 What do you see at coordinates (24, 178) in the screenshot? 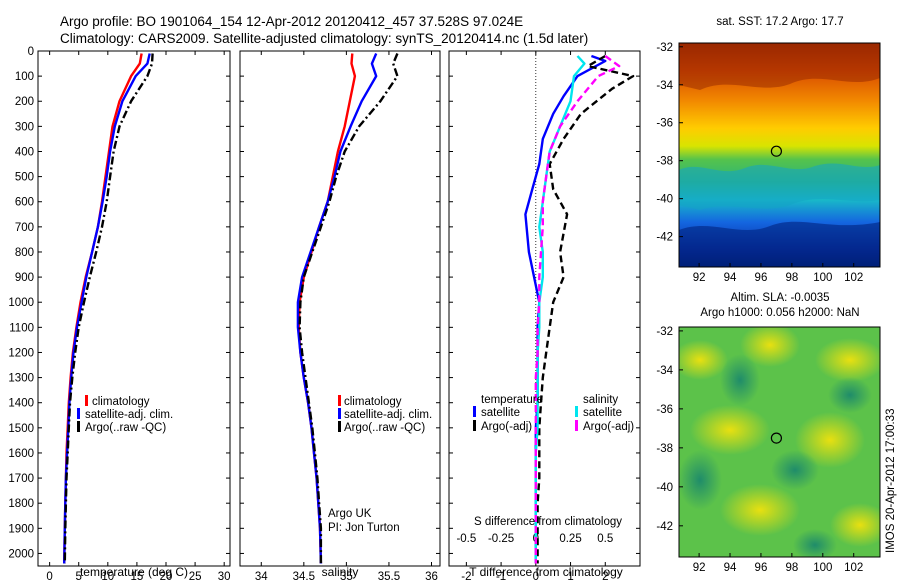
I see `y-tick-label: 500` at bounding box center [24, 178].